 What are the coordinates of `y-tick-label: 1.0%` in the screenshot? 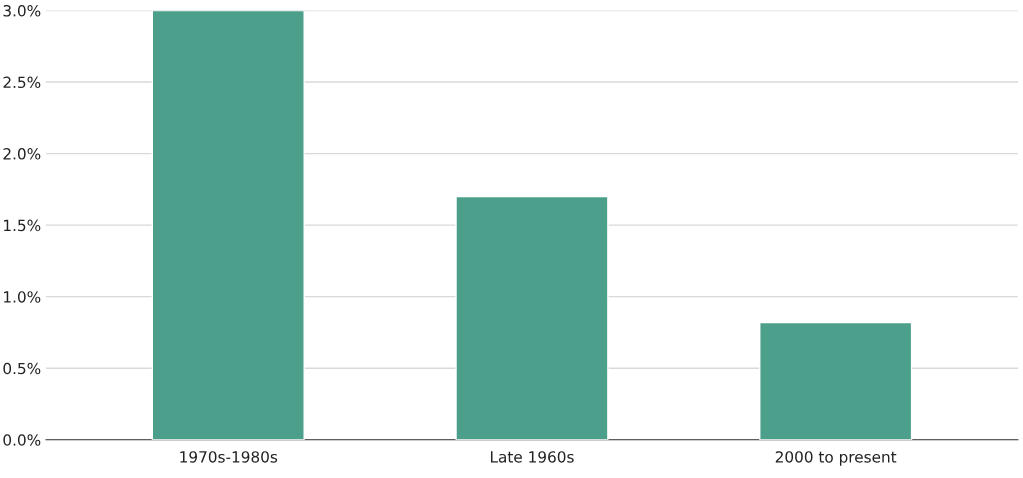 It's located at (22, 297).